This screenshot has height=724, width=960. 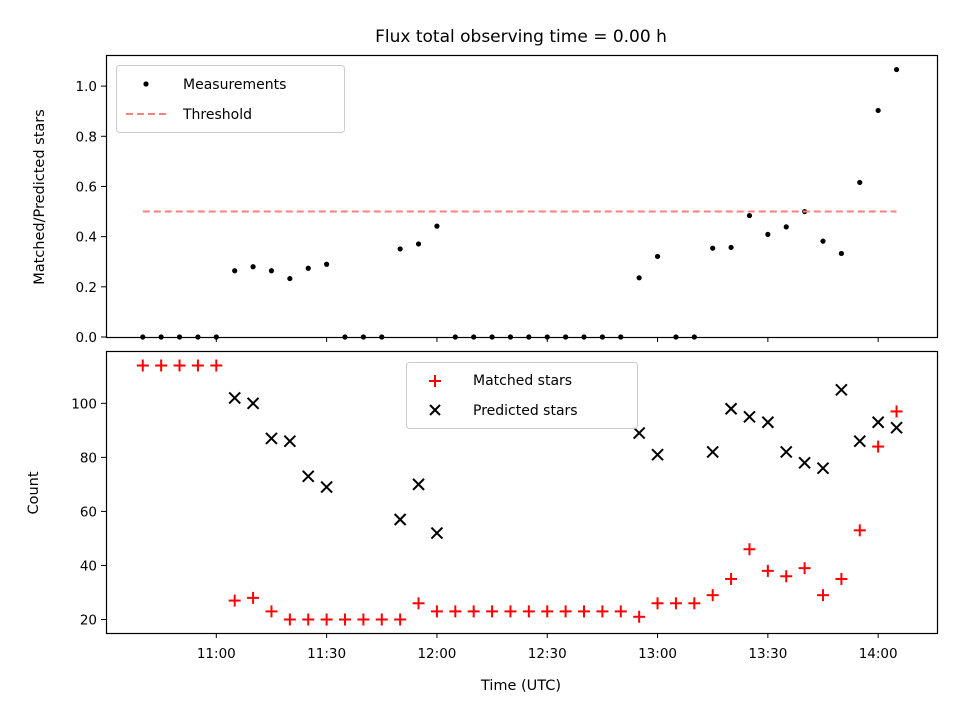 I want to click on y-tick-label: 100, so click(x=84, y=404).